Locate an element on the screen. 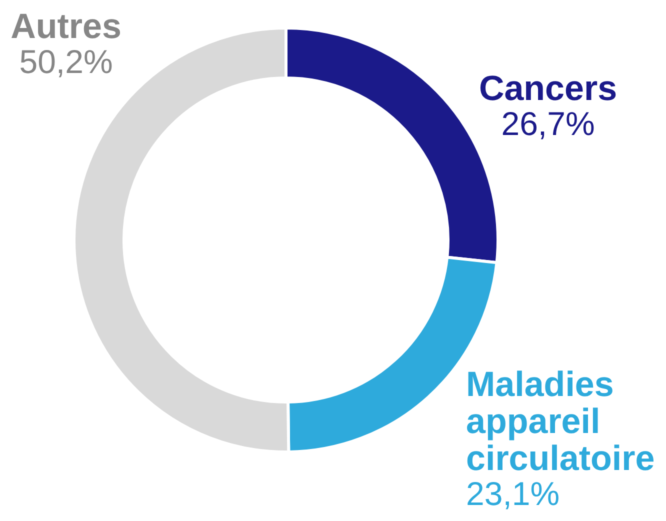 The width and height of the screenshot is (666, 521). data-label: 50,2% is located at coordinates (66, 61).